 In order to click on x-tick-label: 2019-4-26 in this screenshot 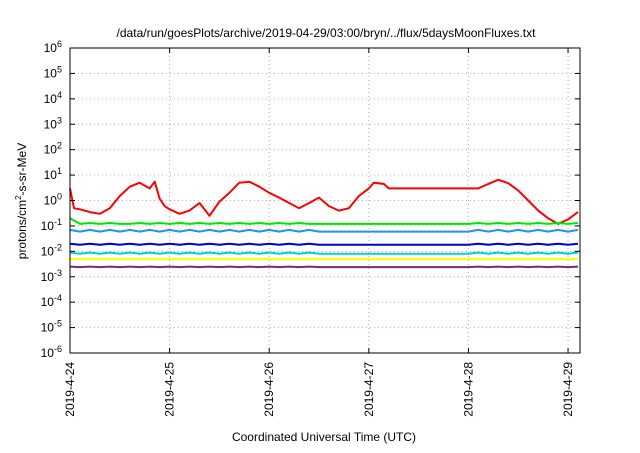, I will do `click(269, 389)`.